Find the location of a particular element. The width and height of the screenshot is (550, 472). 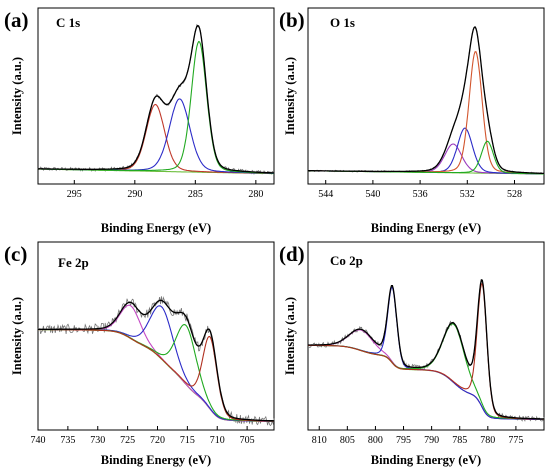

panel-c-tick-label: 715 is located at coordinates (187, 440).